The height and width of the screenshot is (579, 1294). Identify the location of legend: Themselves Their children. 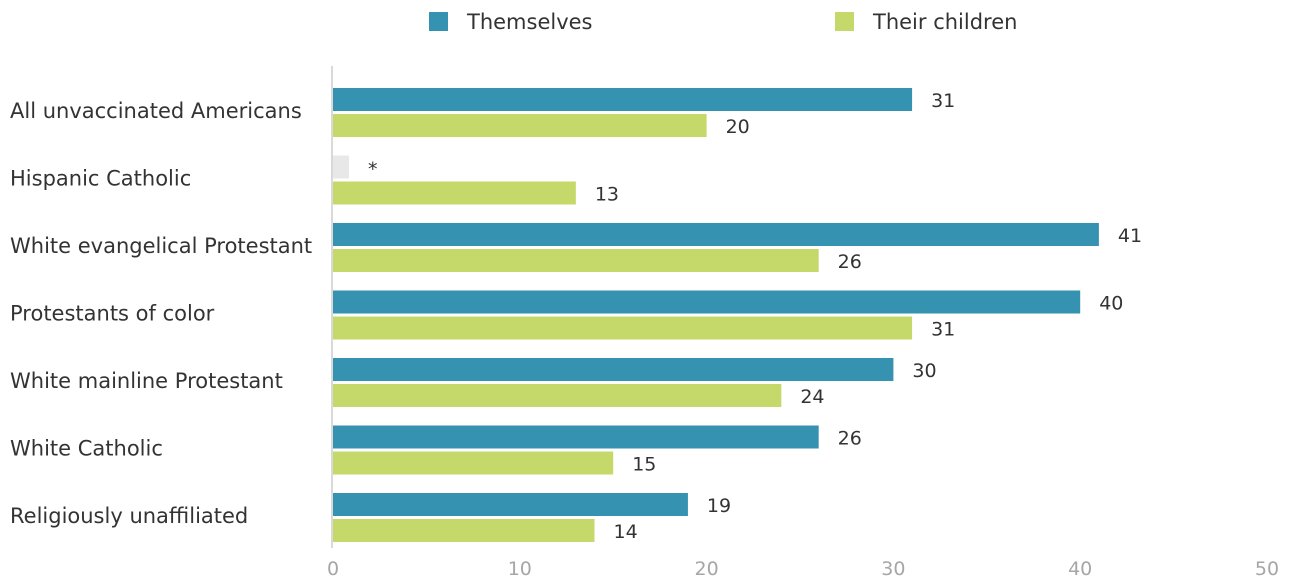
(723, 22).